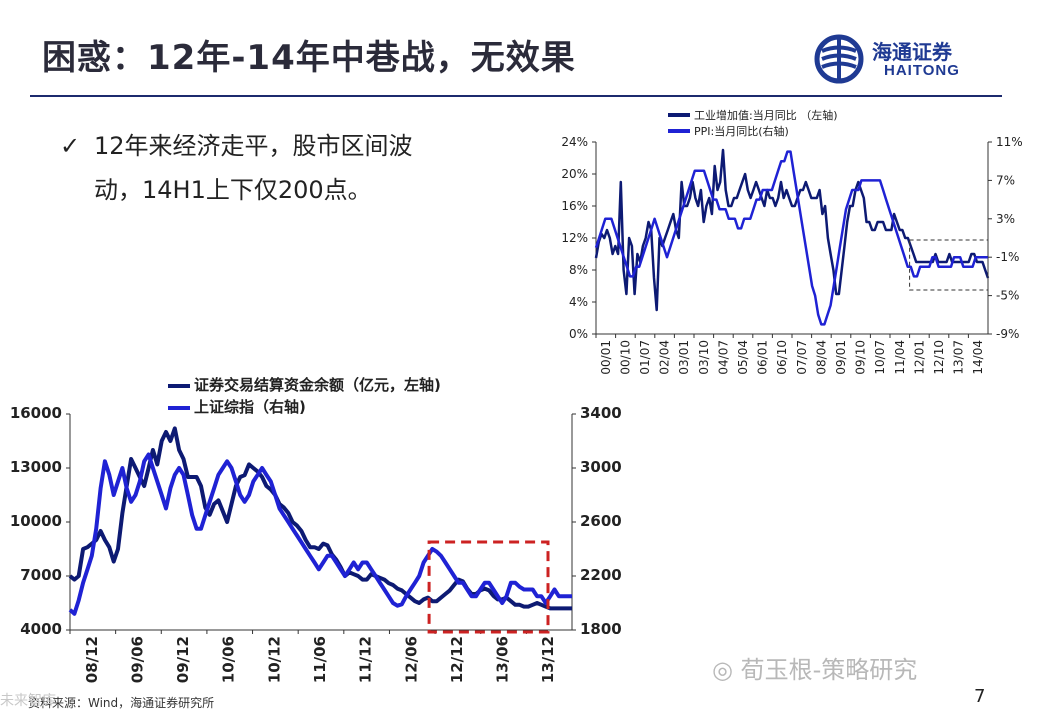 The width and height of the screenshot is (1040, 720). I want to click on y-left-tick-label: 13000, so click(36, 467).